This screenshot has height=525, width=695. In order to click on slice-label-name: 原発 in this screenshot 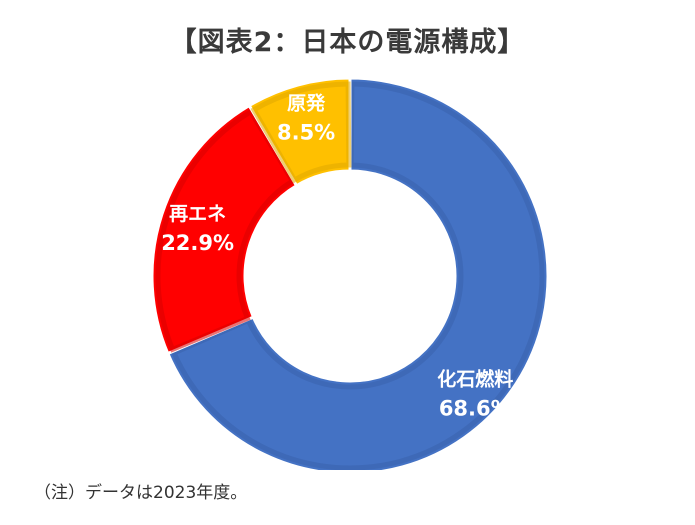, I will do `click(306, 103)`.